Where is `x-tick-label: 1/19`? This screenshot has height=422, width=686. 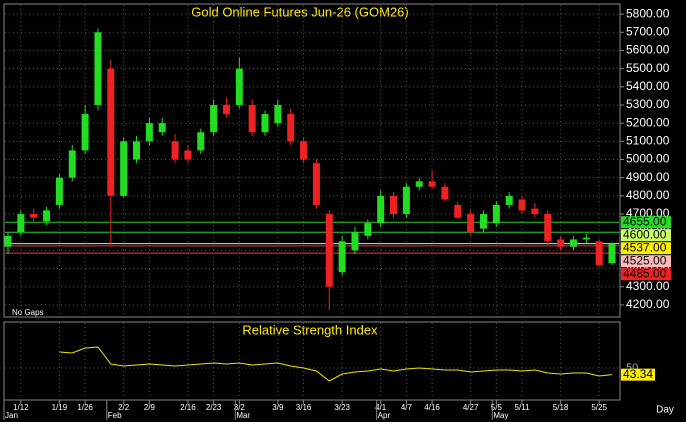 x-tick-label: 1/19 is located at coordinates (60, 407).